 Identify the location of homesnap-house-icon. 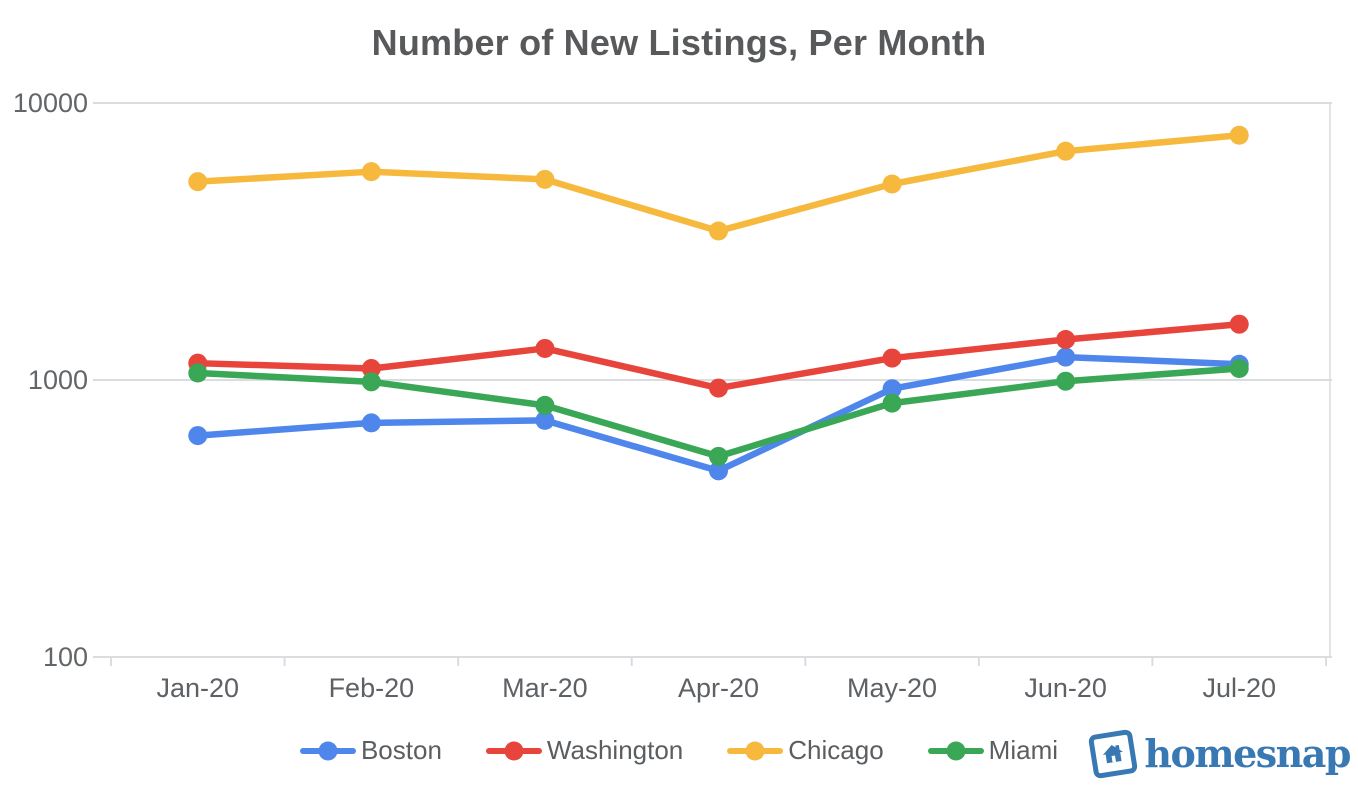
(1113, 754).